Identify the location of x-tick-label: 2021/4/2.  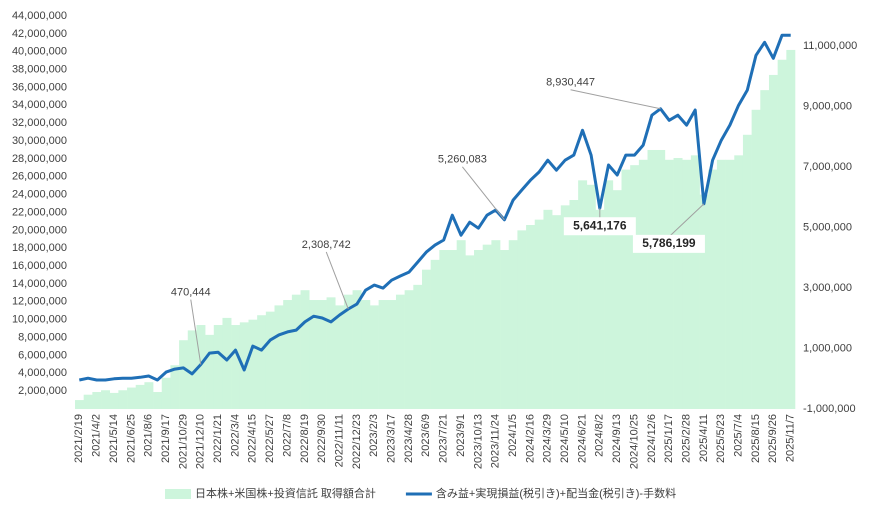
(97, 435).